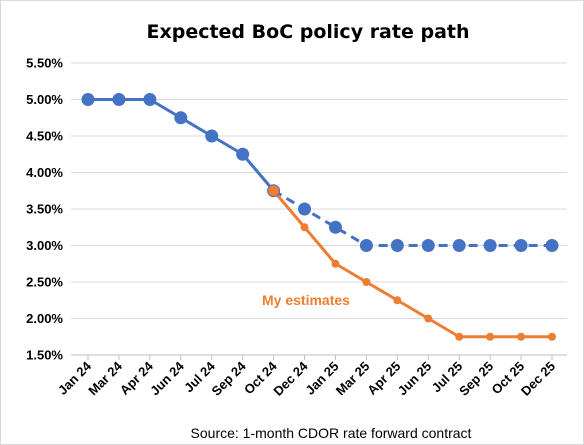 This screenshot has width=584, height=445. Describe the element at coordinates (44, 136) in the screenshot. I see `y-tick-label: 4.50%` at that location.